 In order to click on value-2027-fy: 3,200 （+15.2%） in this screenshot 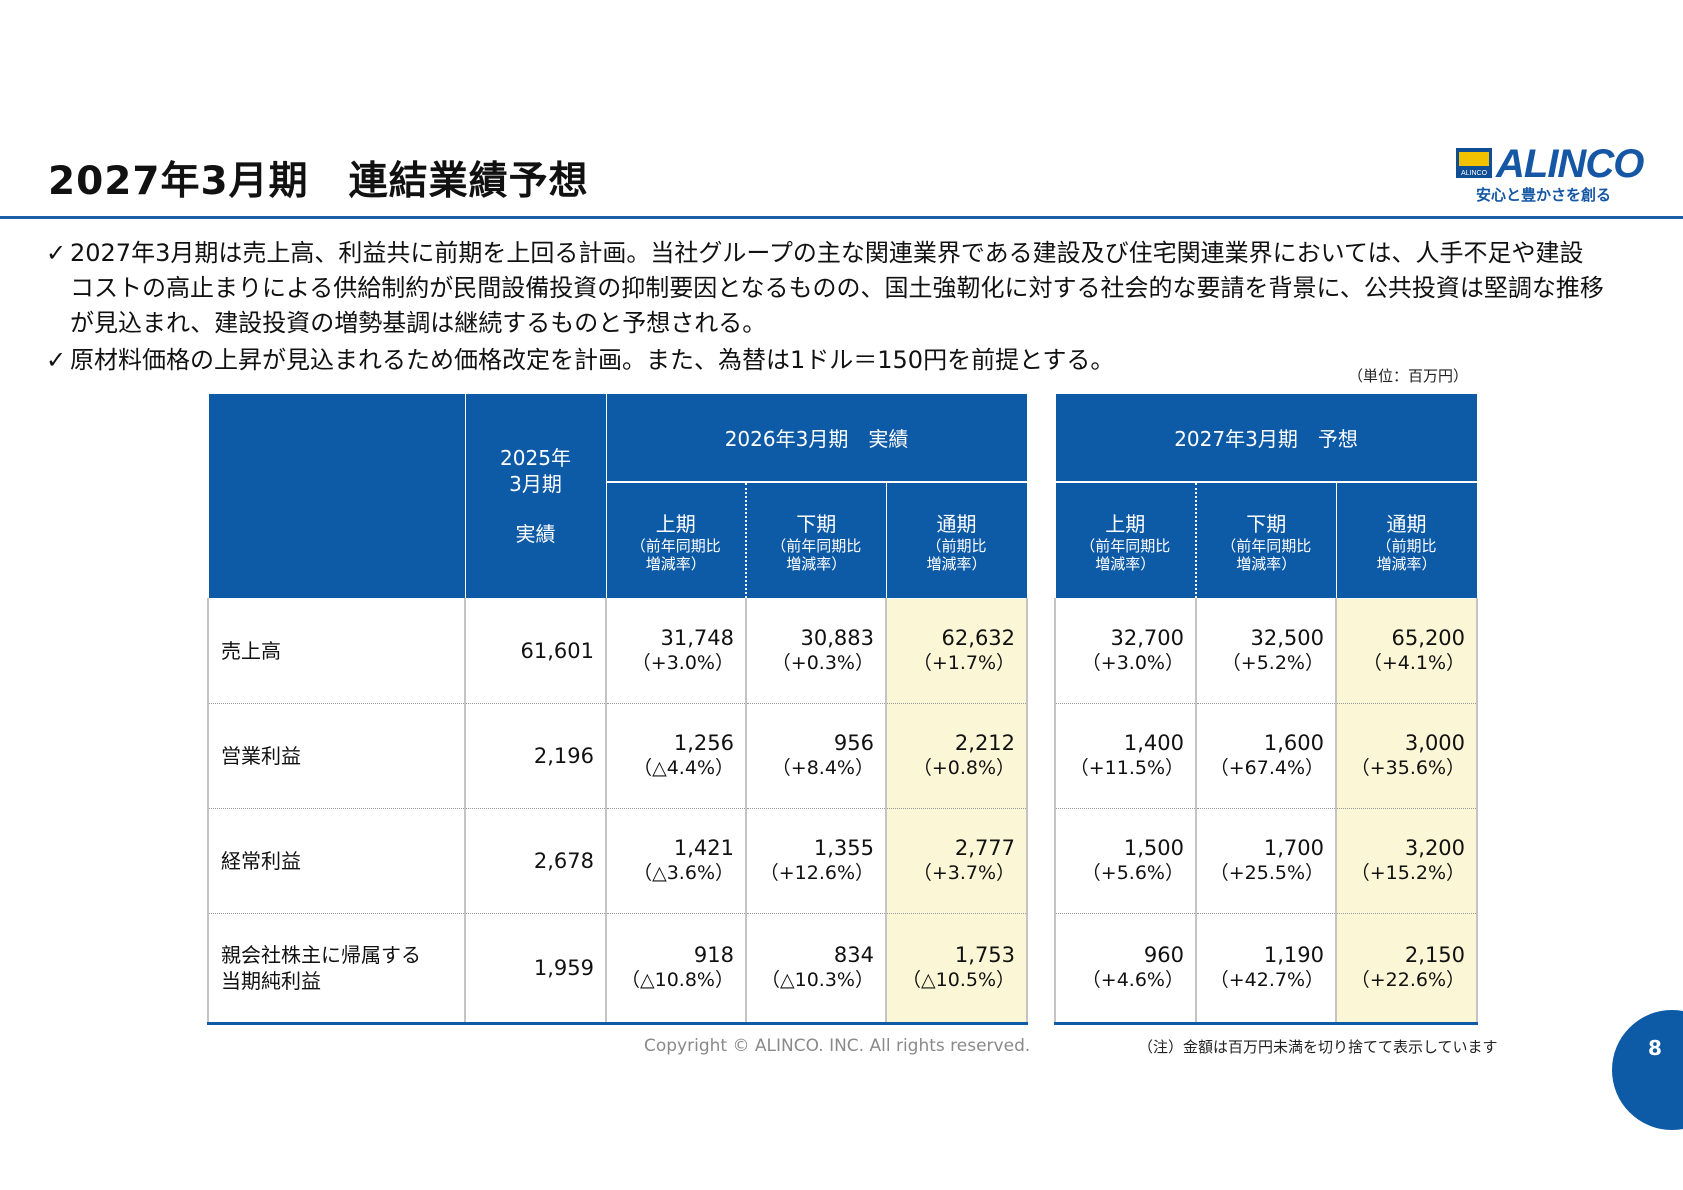, I will do `click(1406, 861)`.